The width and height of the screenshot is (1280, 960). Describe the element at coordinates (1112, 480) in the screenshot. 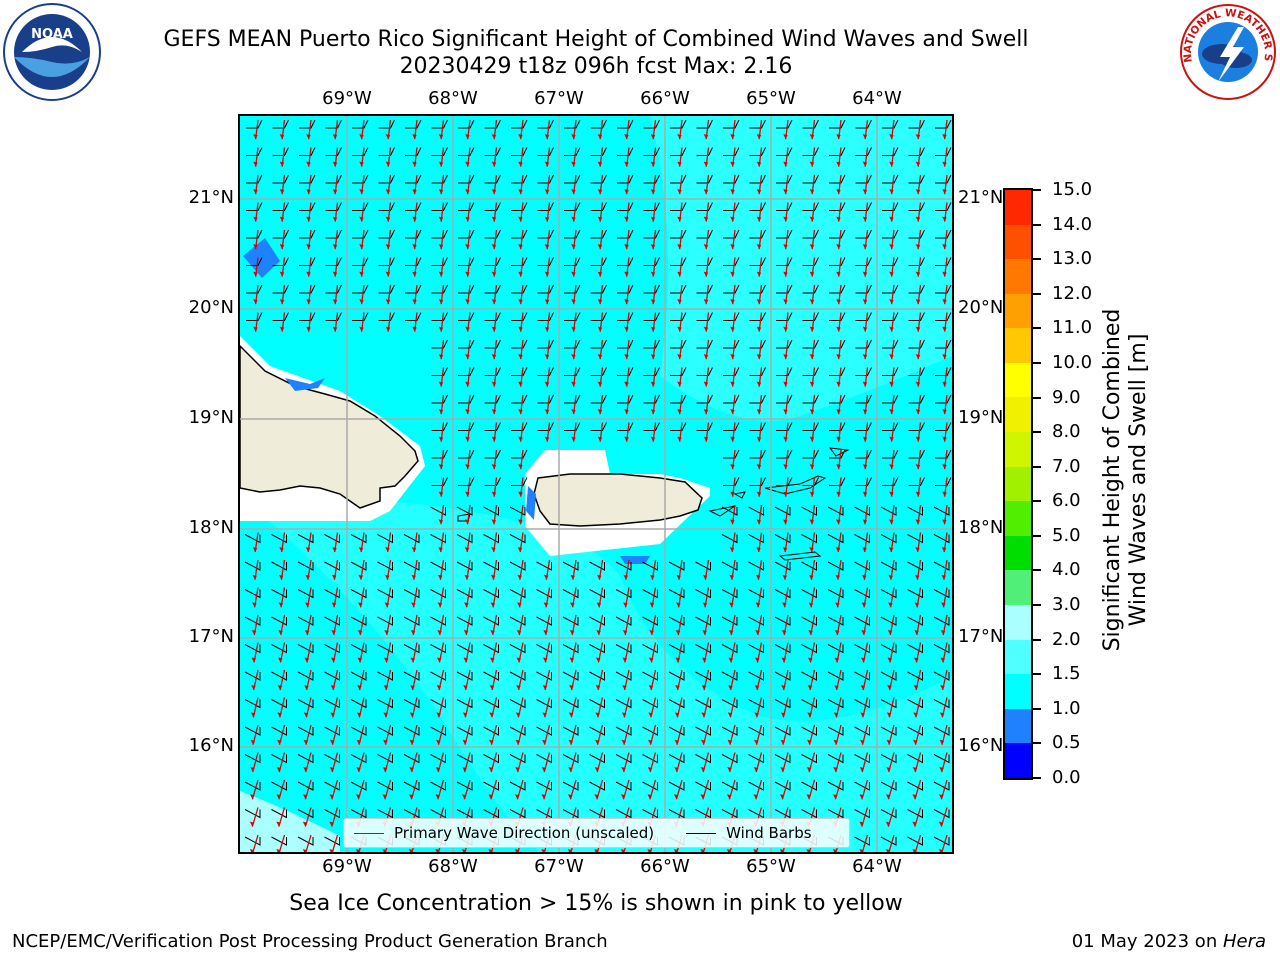

I see `colorbar-label-line1: Significant Height of Combined` at that location.